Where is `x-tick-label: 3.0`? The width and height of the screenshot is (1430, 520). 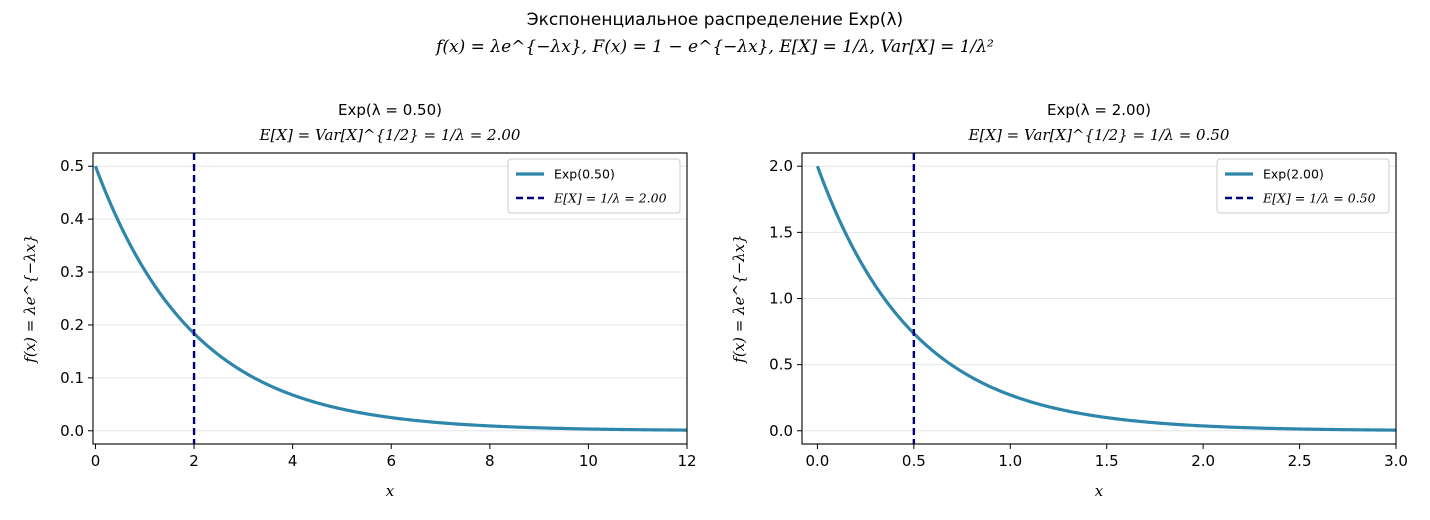 x-tick-label: 3.0 is located at coordinates (1396, 461).